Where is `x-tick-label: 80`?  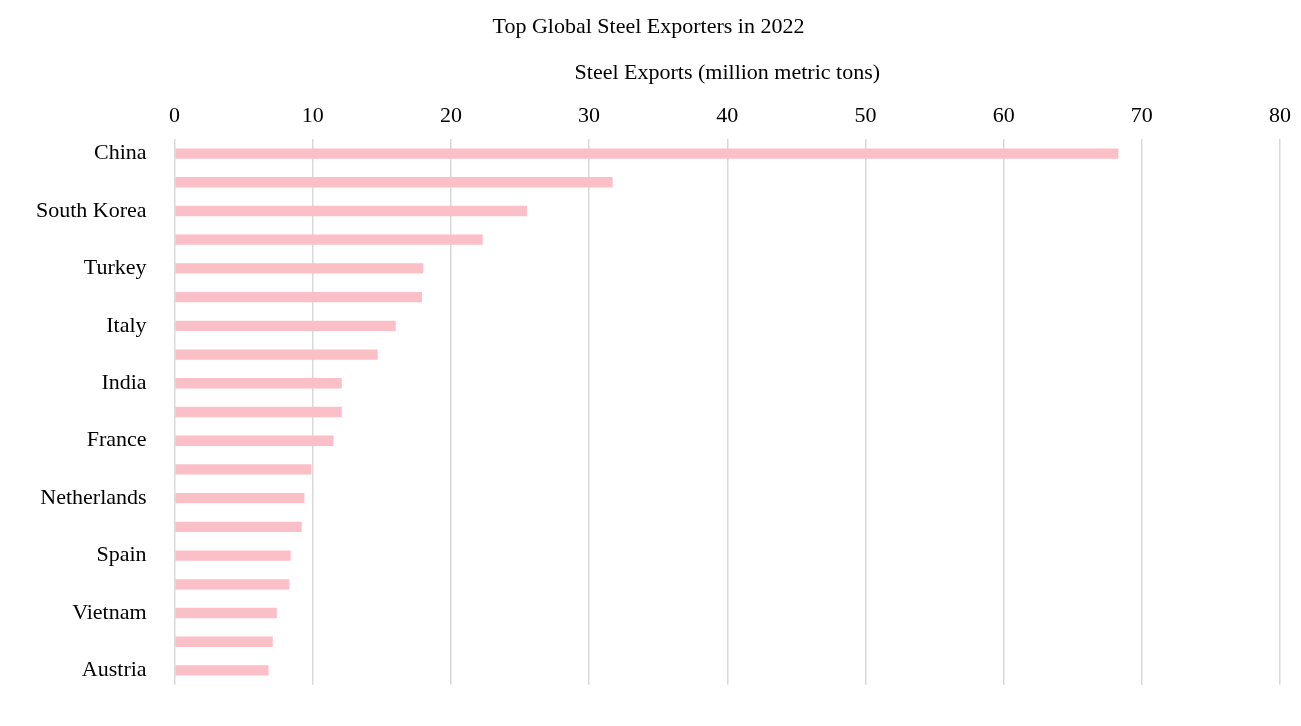 x-tick-label: 80 is located at coordinates (1280, 114).